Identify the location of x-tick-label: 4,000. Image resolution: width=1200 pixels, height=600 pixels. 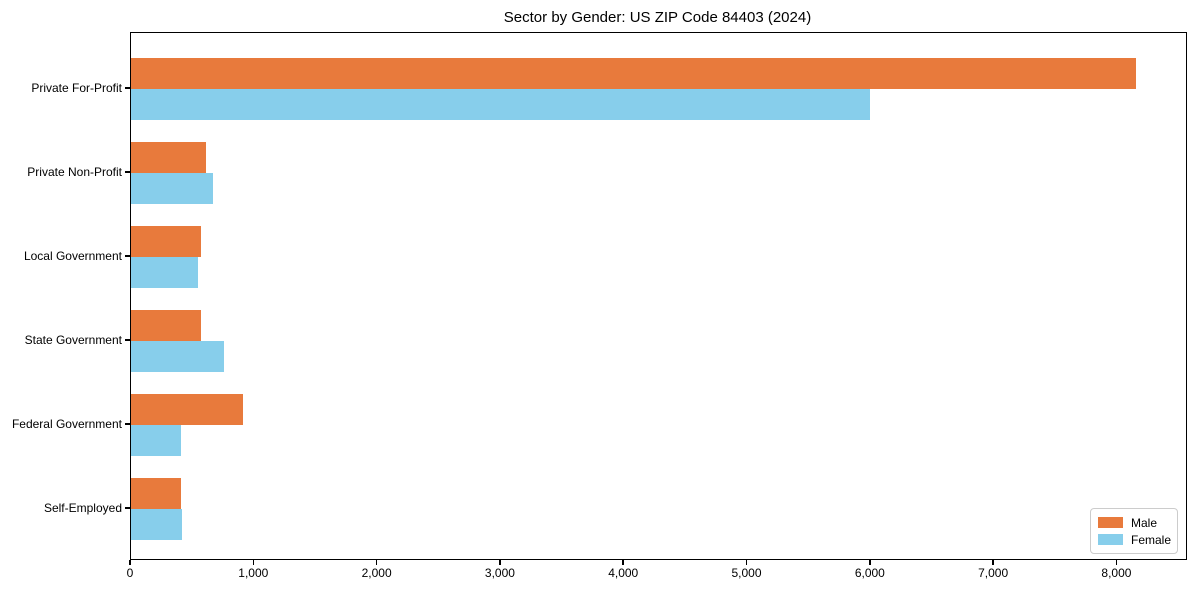
(623, 573).